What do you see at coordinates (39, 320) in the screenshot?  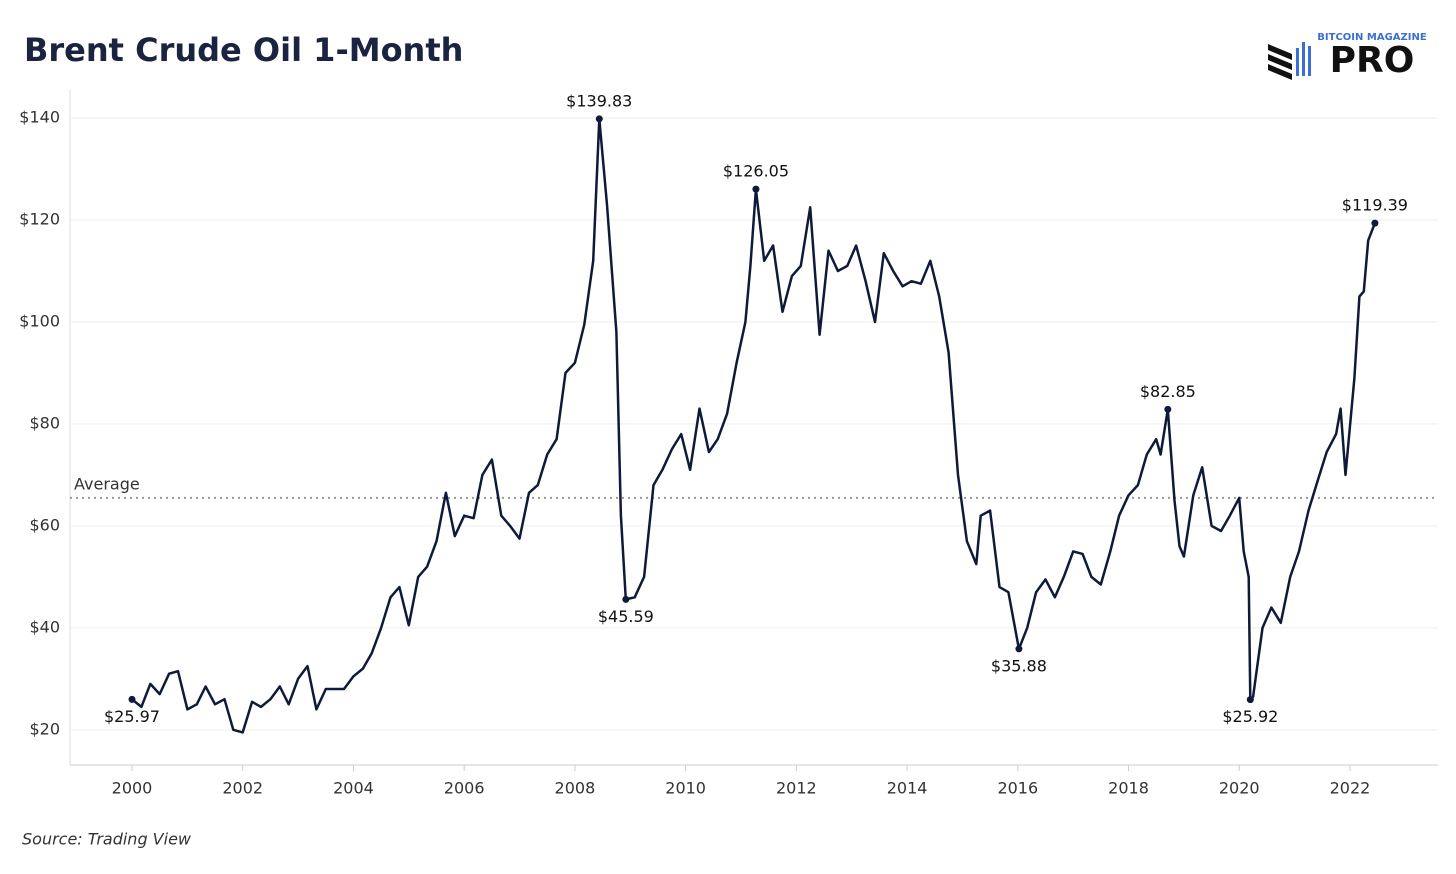 I see `y-tick-label: $100` at bounding box center [39, 320].